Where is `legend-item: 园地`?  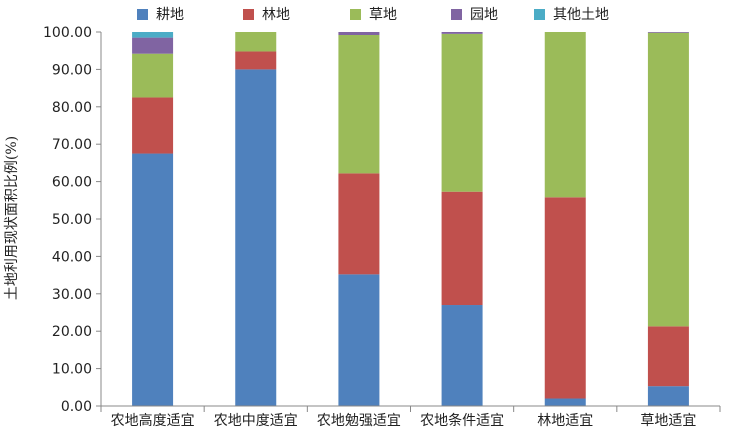 legend-item: 园地 is located at coordinates (474, 14).